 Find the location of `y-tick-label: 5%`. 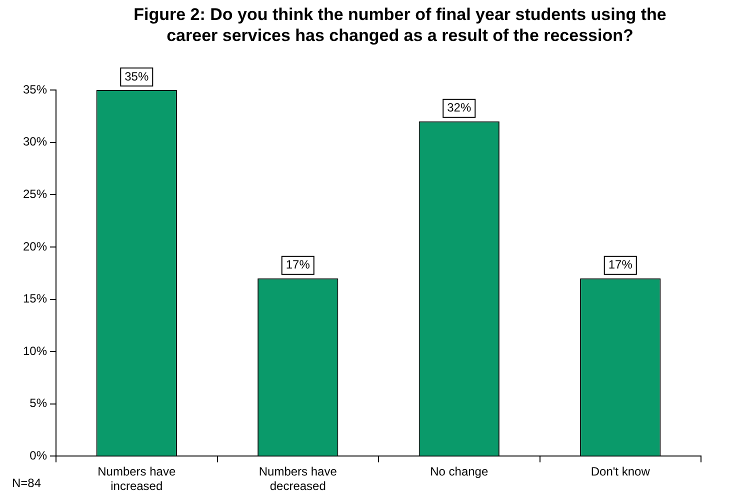

y-tick-label: 5% is located at coordinates (39, 403).